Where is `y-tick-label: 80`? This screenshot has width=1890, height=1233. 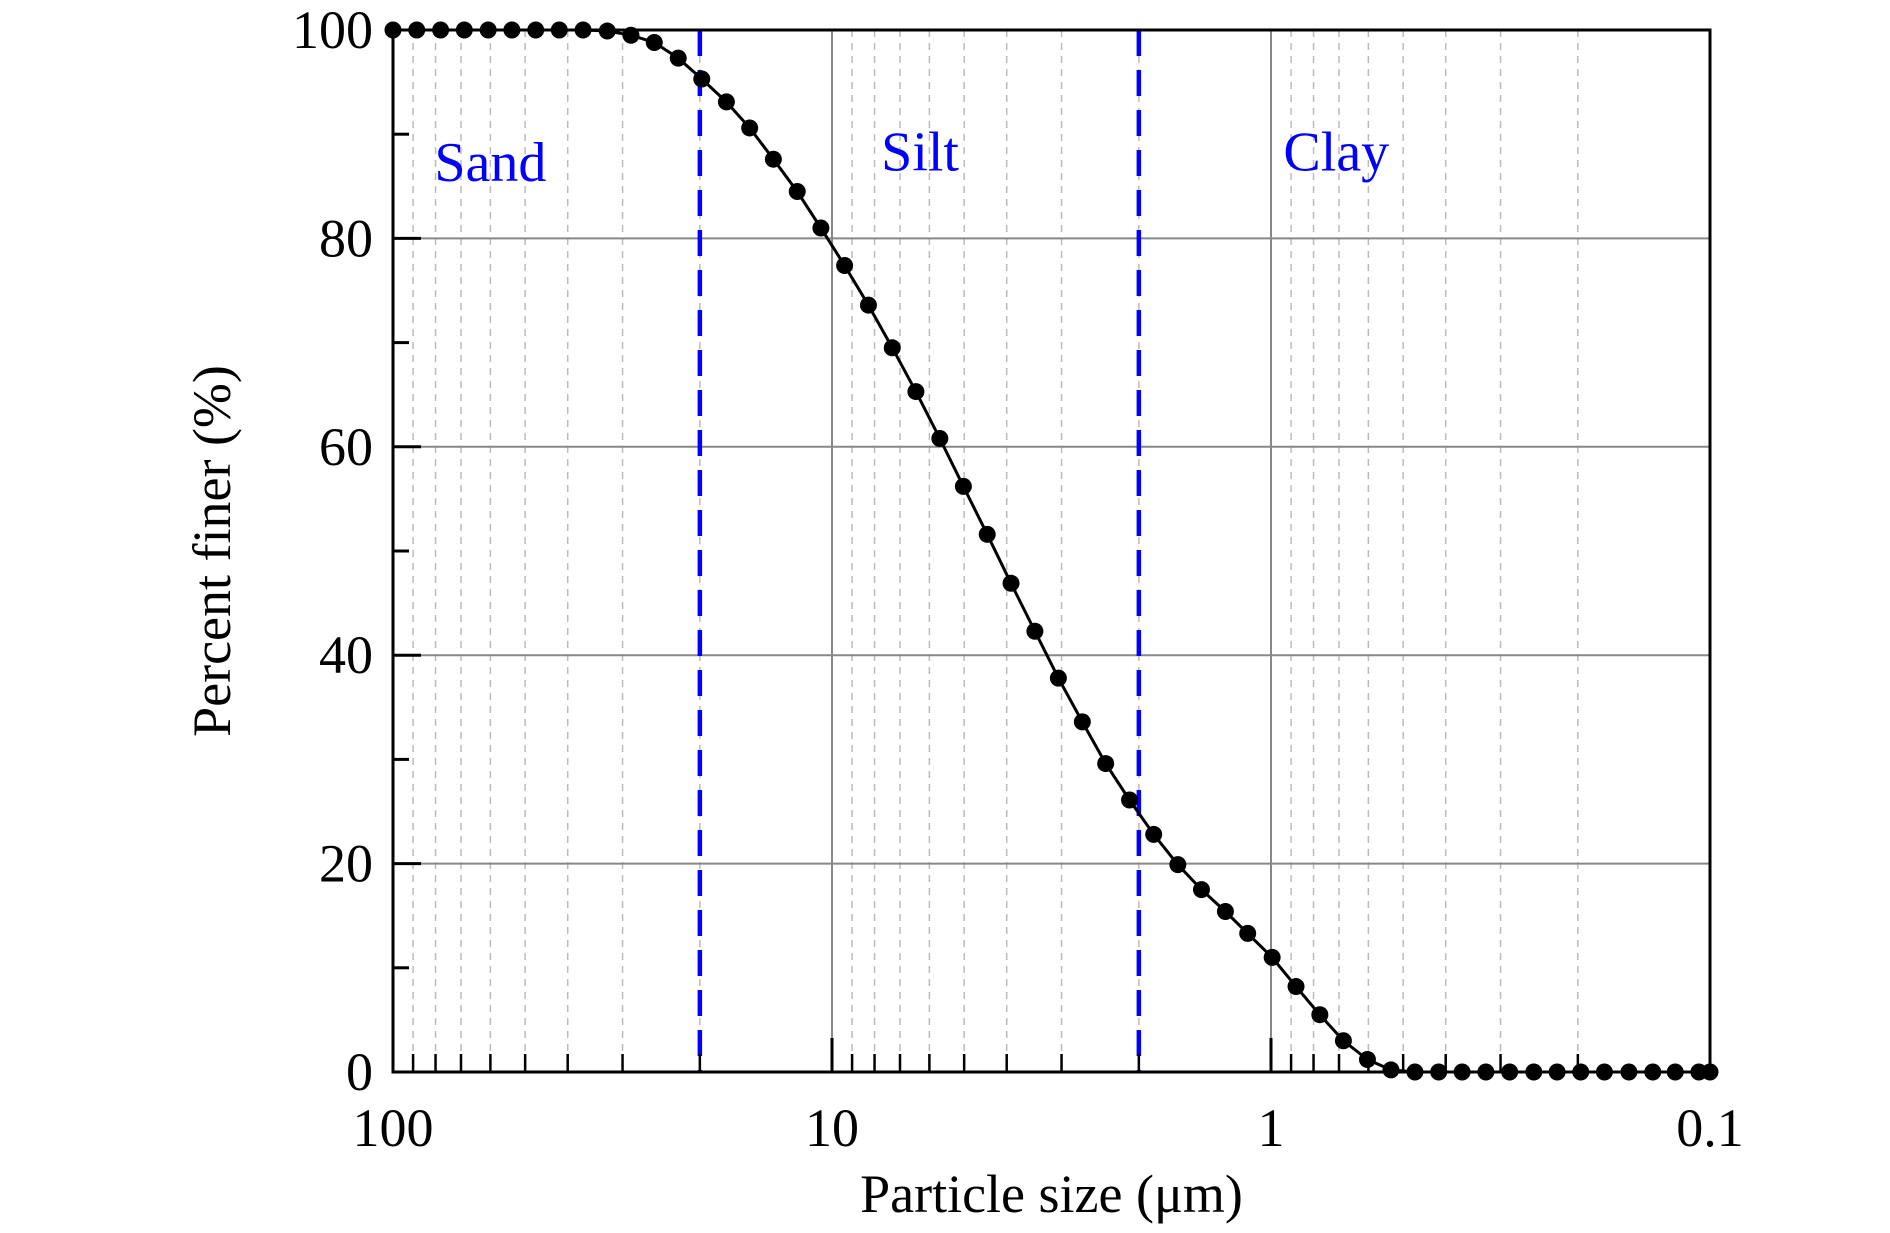 y-tick-label: 80 is located at coordinates (346, 238).